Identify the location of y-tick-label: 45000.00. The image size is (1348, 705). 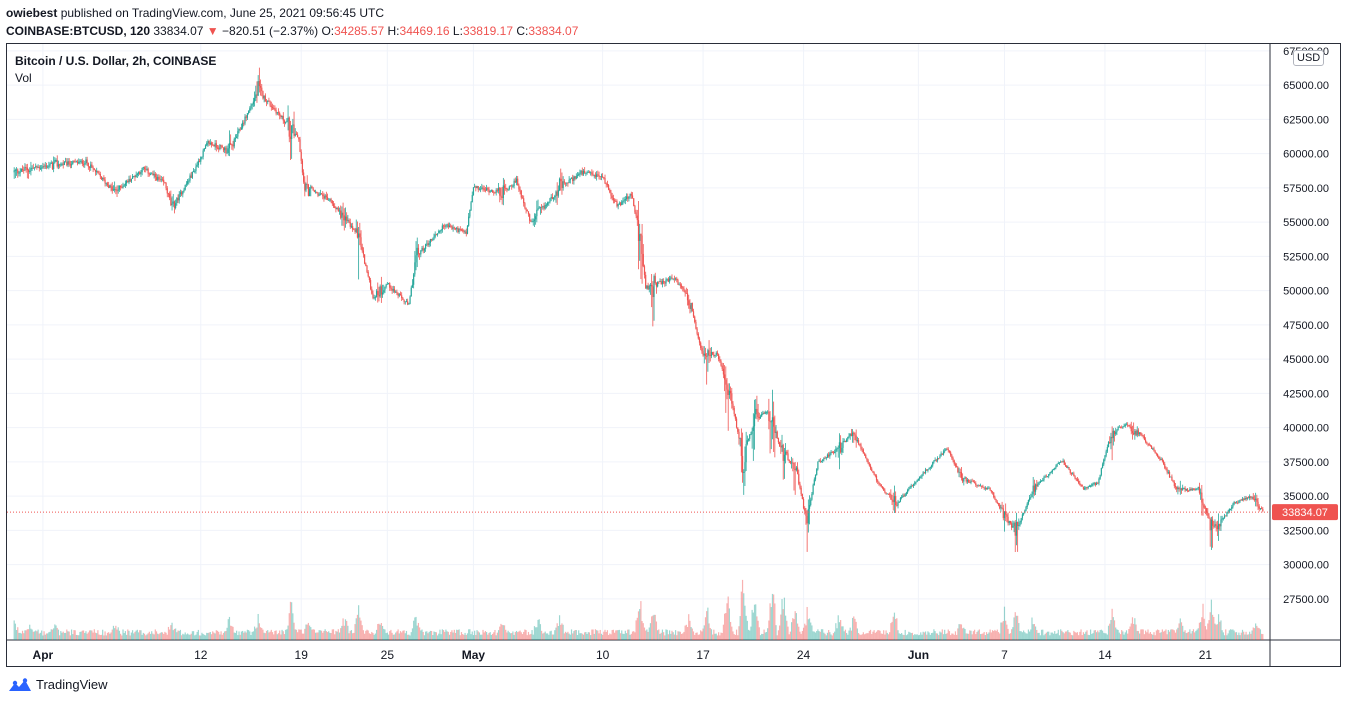
(1306, 360).